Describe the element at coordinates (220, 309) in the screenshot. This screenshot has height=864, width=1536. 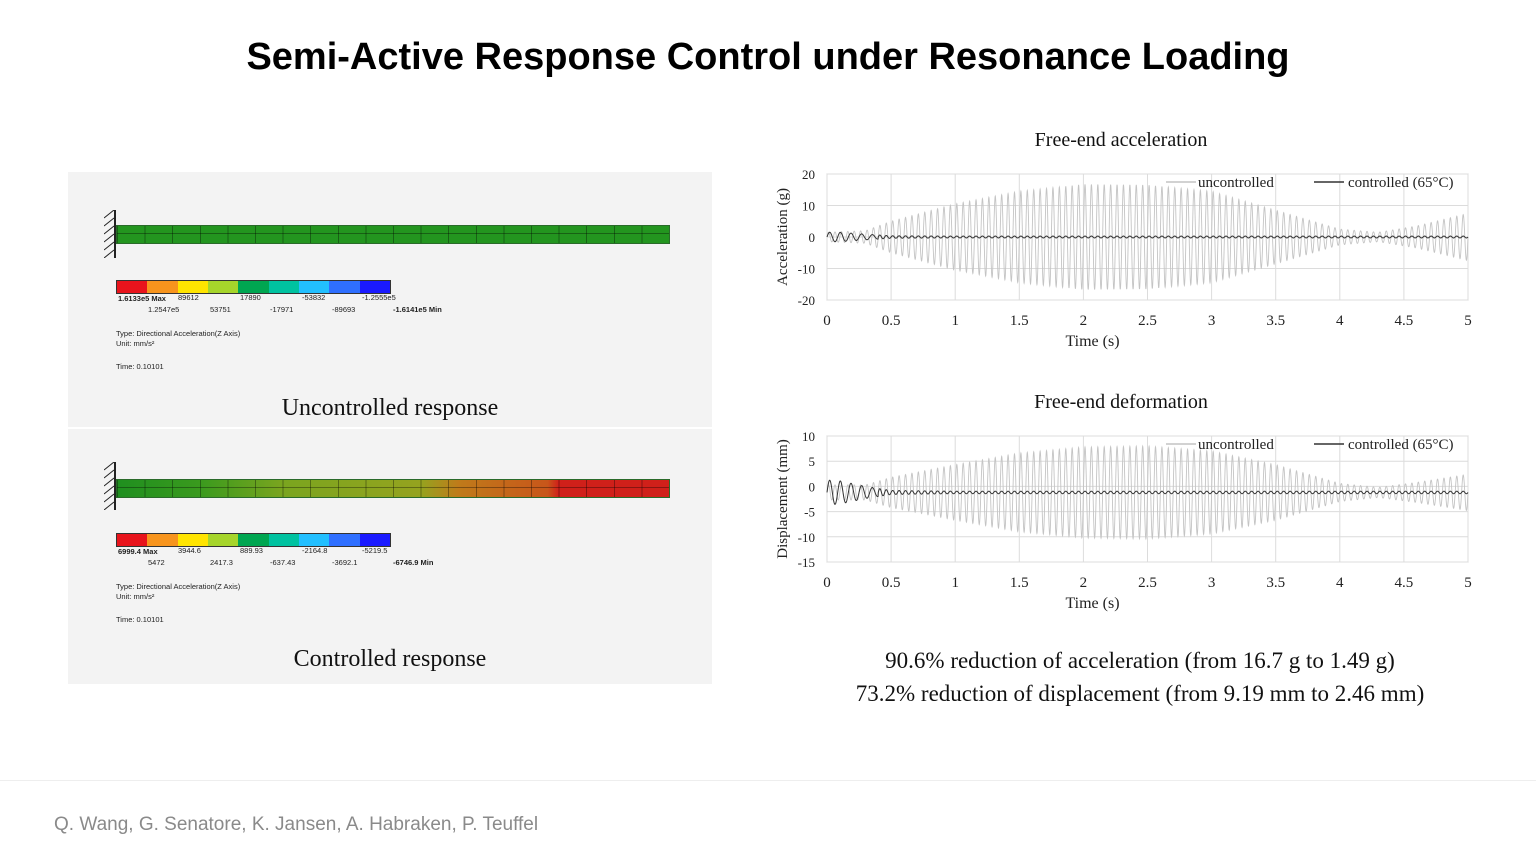
I see `legend-value: 53751` at that location.